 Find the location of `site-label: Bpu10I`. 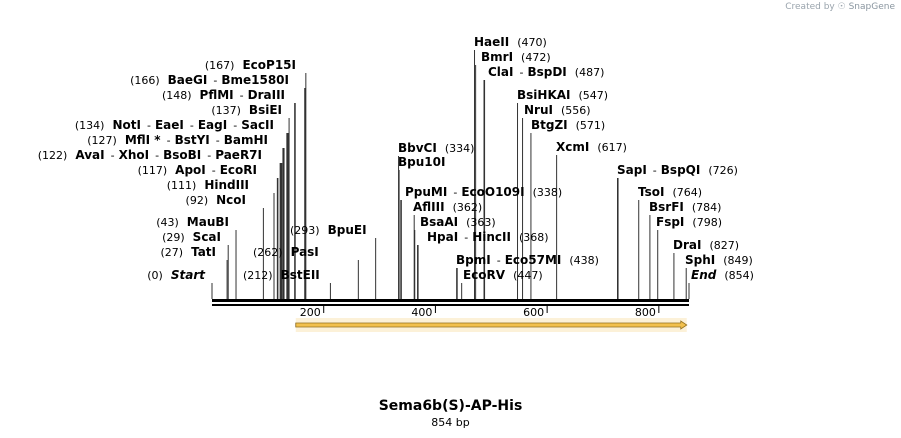

site-label: Bpu10I is located at coordinates (421, 162).